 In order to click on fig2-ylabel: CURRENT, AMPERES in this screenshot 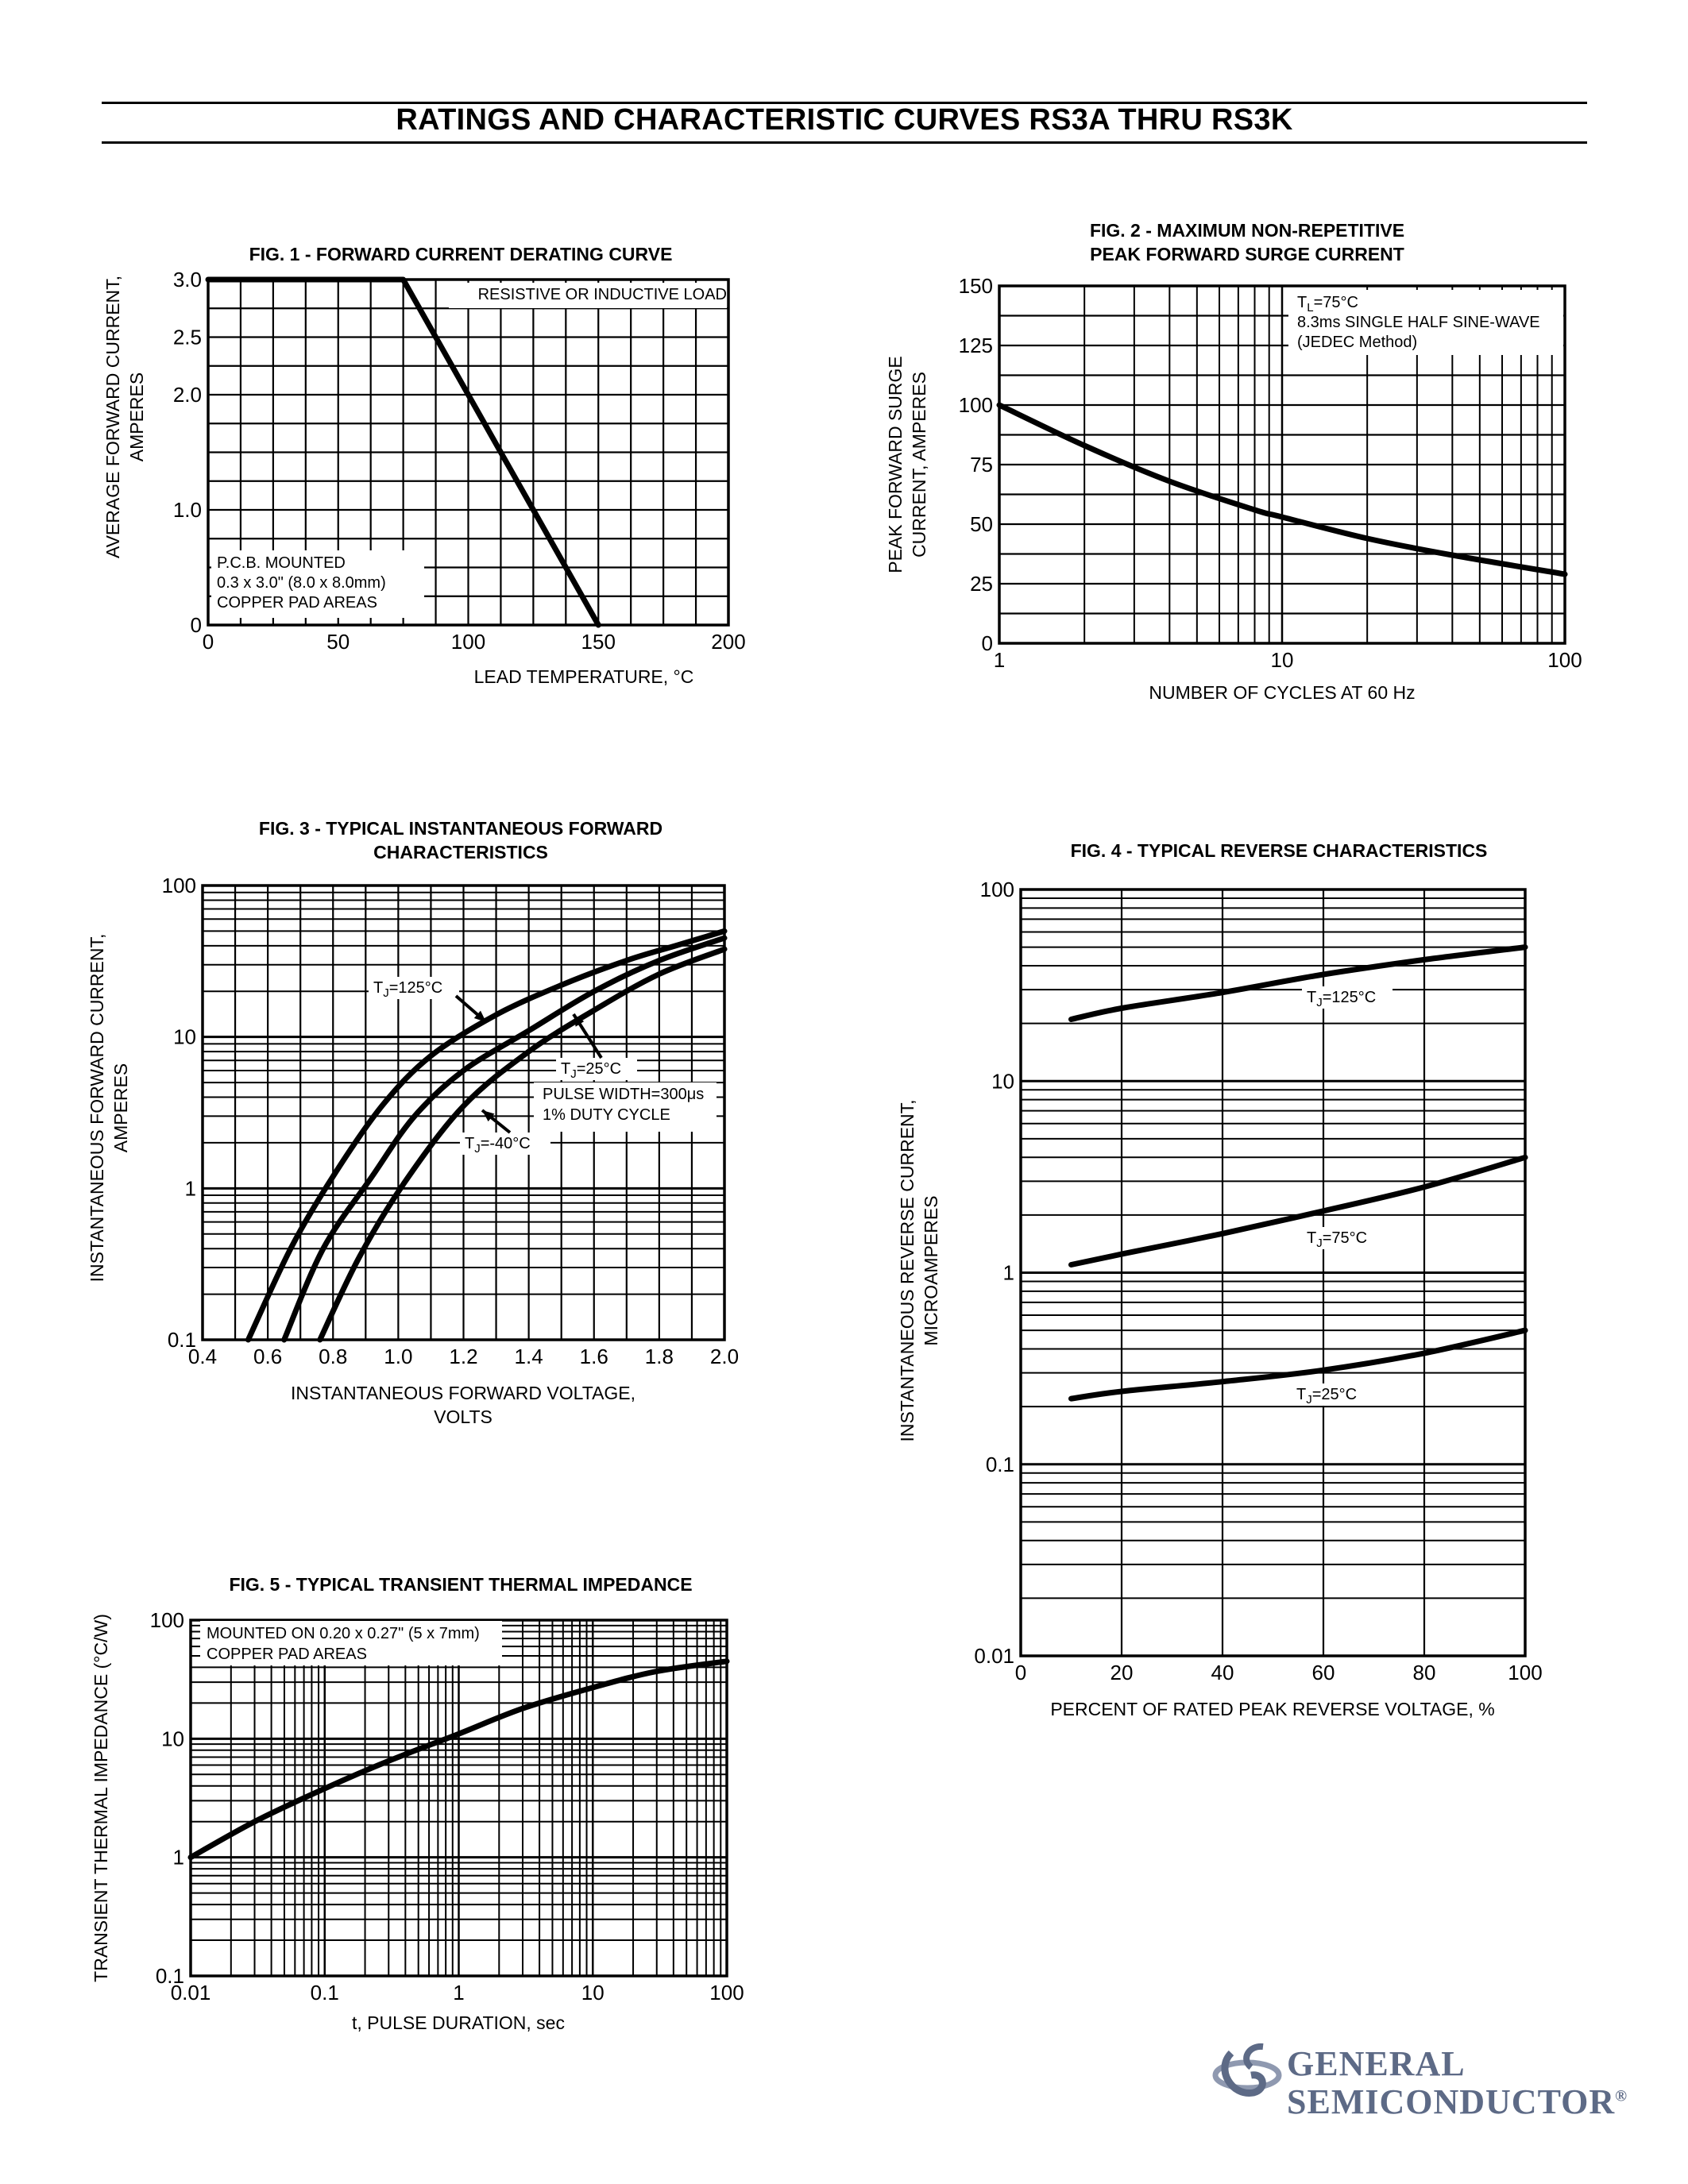, I will do `click(919, 465)`.